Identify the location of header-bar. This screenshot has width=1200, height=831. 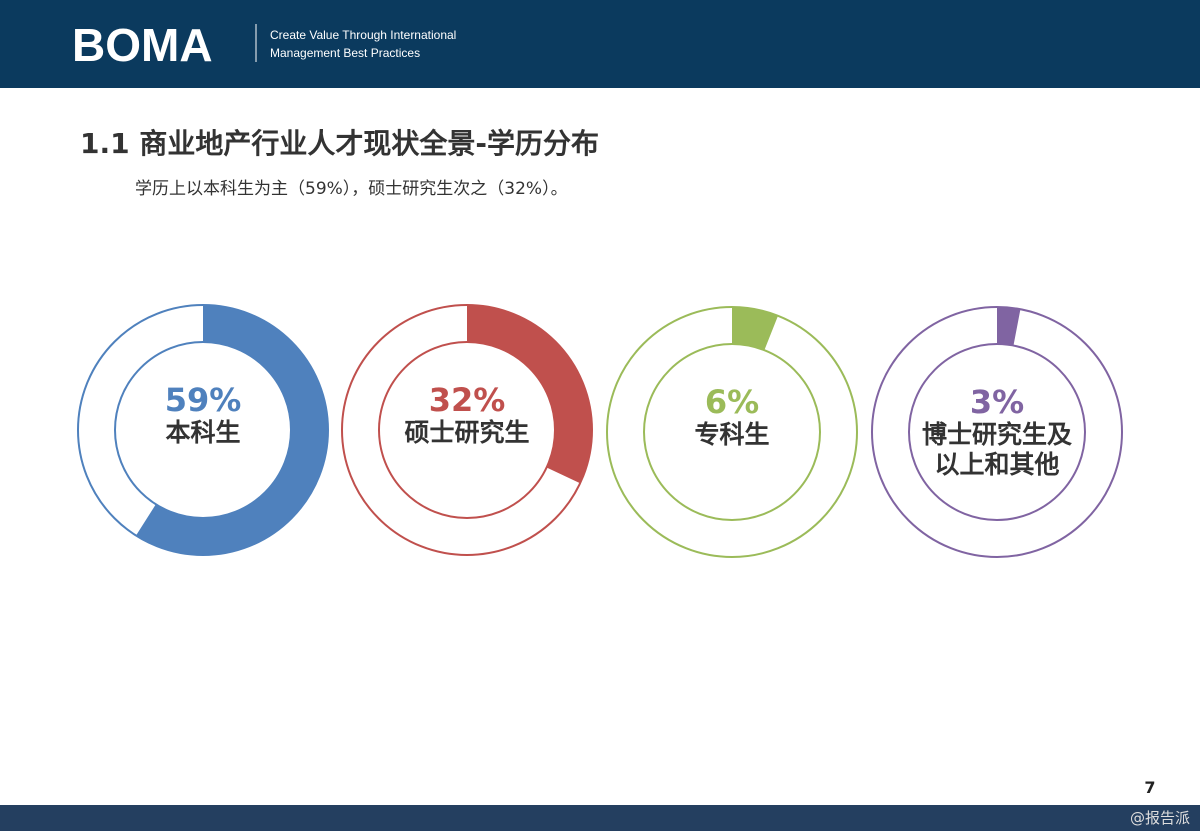
(600, 44).